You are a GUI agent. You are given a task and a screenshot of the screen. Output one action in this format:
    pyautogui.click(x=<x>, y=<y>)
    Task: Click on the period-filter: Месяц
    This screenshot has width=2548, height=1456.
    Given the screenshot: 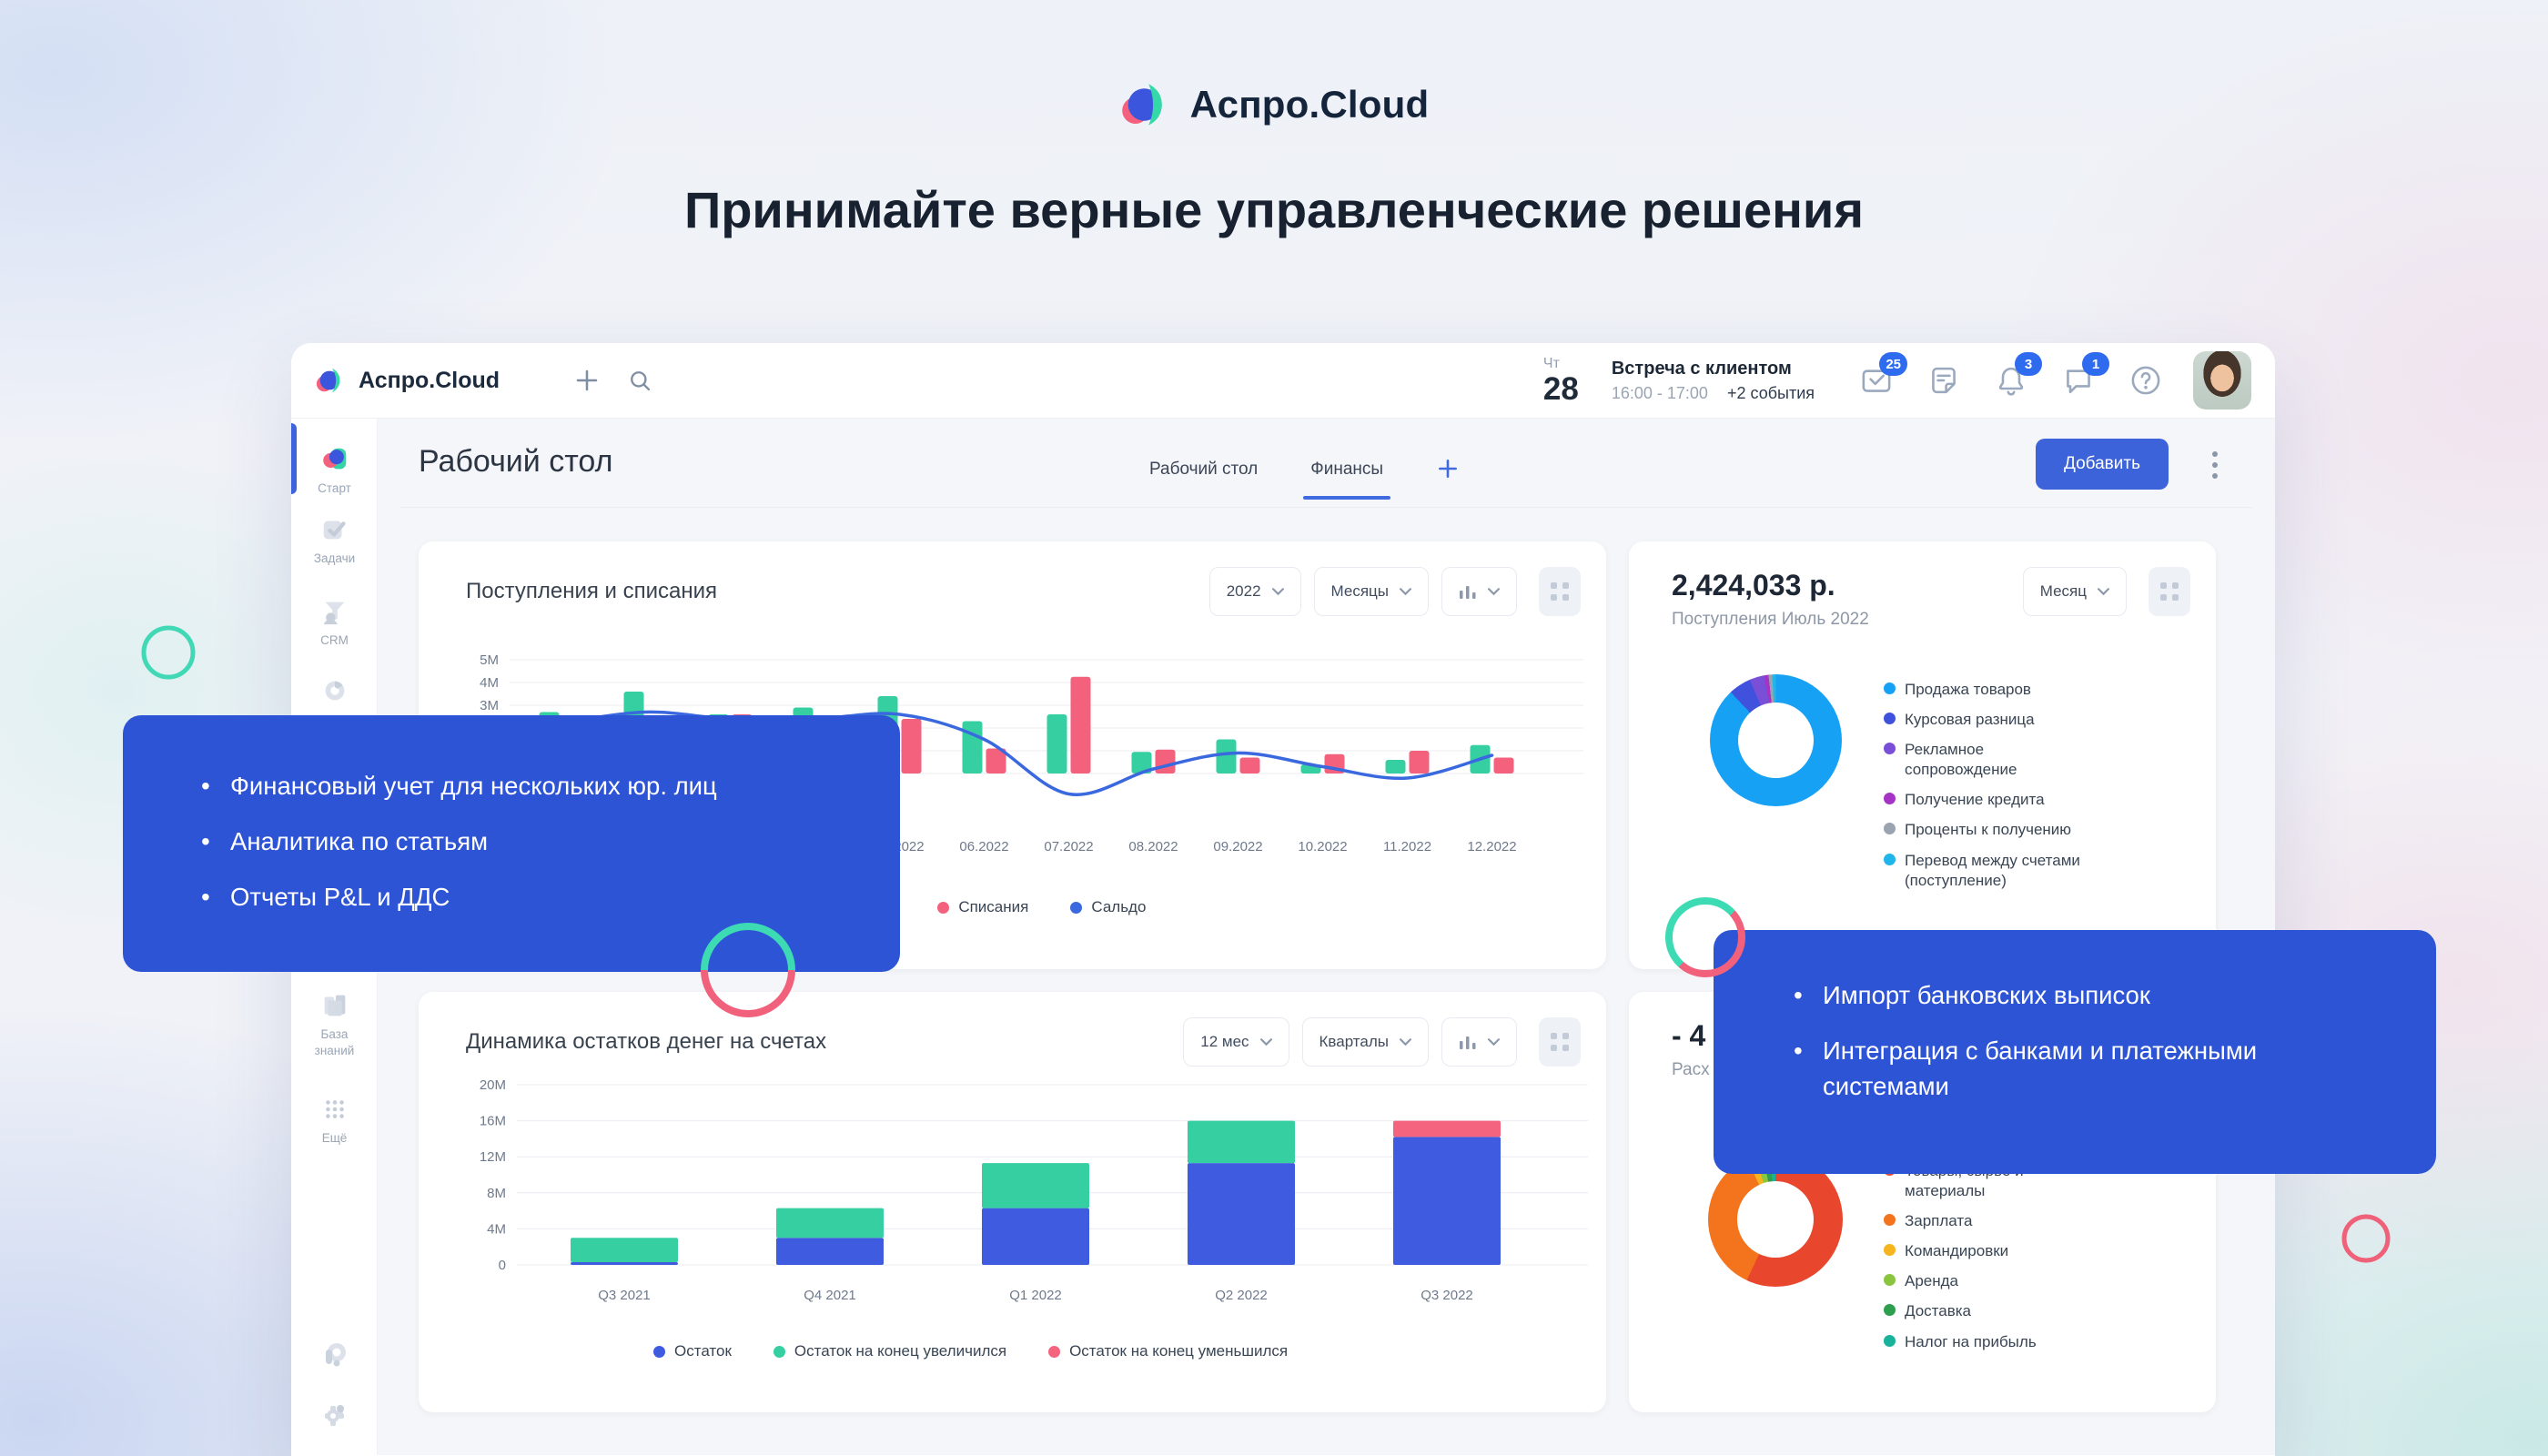 What is the action you would take?
    pyautogui.click(x=2075, y=591)
    